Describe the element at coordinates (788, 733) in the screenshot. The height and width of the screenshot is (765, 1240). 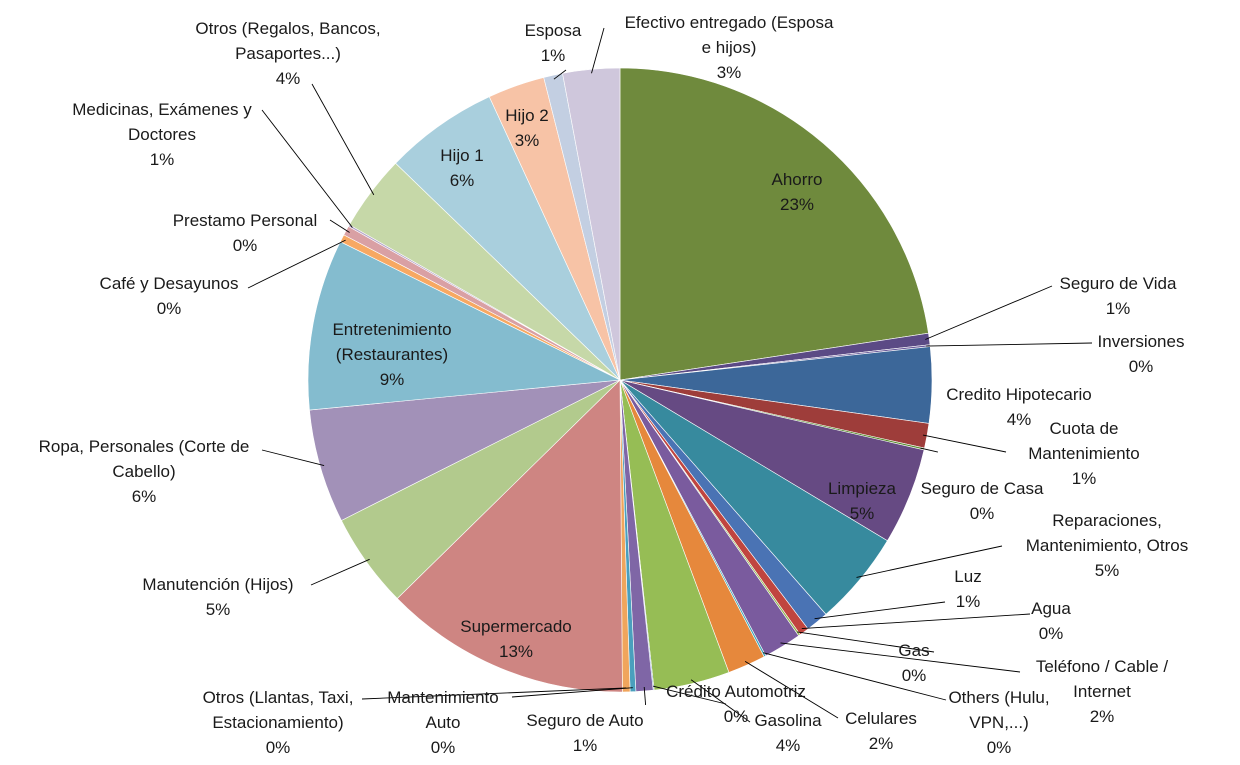
I see `slice-label-gasolina: Gasolina 4%` at that location.